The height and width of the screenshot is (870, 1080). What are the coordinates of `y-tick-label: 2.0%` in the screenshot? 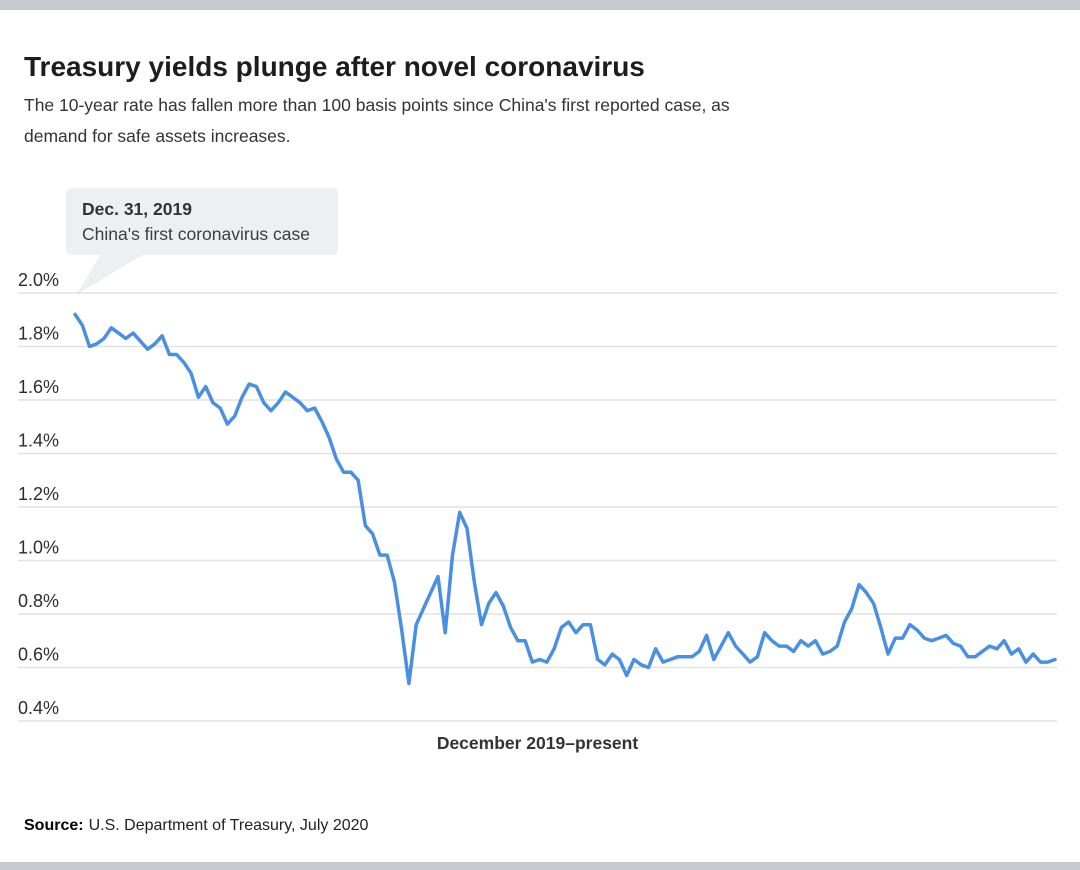 It's located at (38, 280).